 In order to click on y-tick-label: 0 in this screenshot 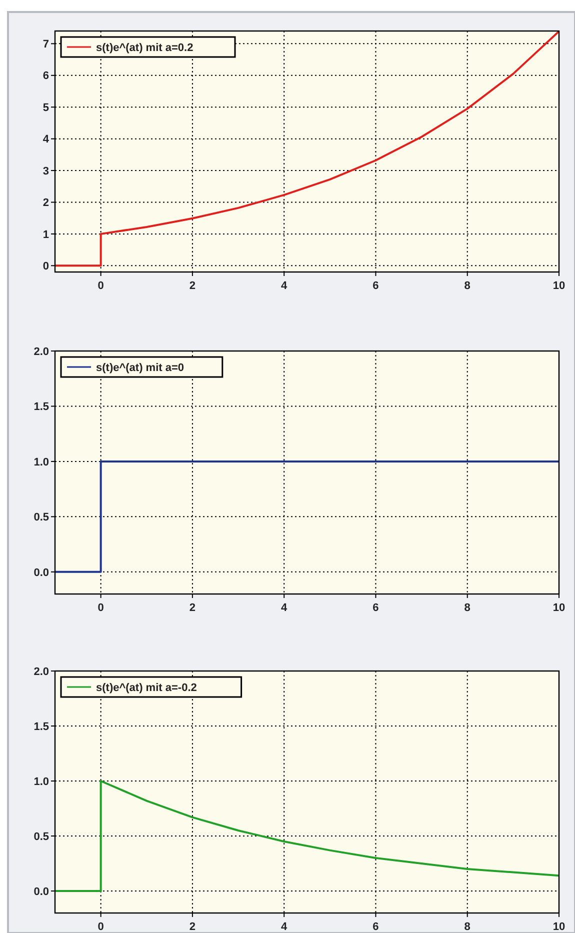, I will do `click(45, 266)`.